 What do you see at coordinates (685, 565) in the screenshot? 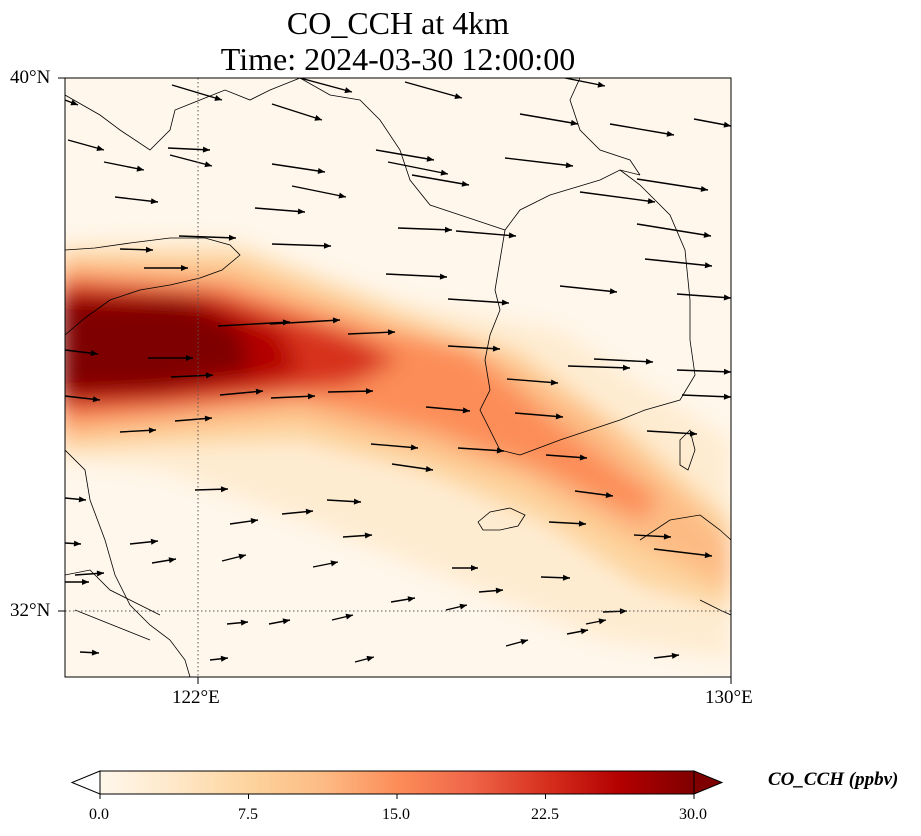
I see `coastline-kyushu` at bounding box center [685, 565].